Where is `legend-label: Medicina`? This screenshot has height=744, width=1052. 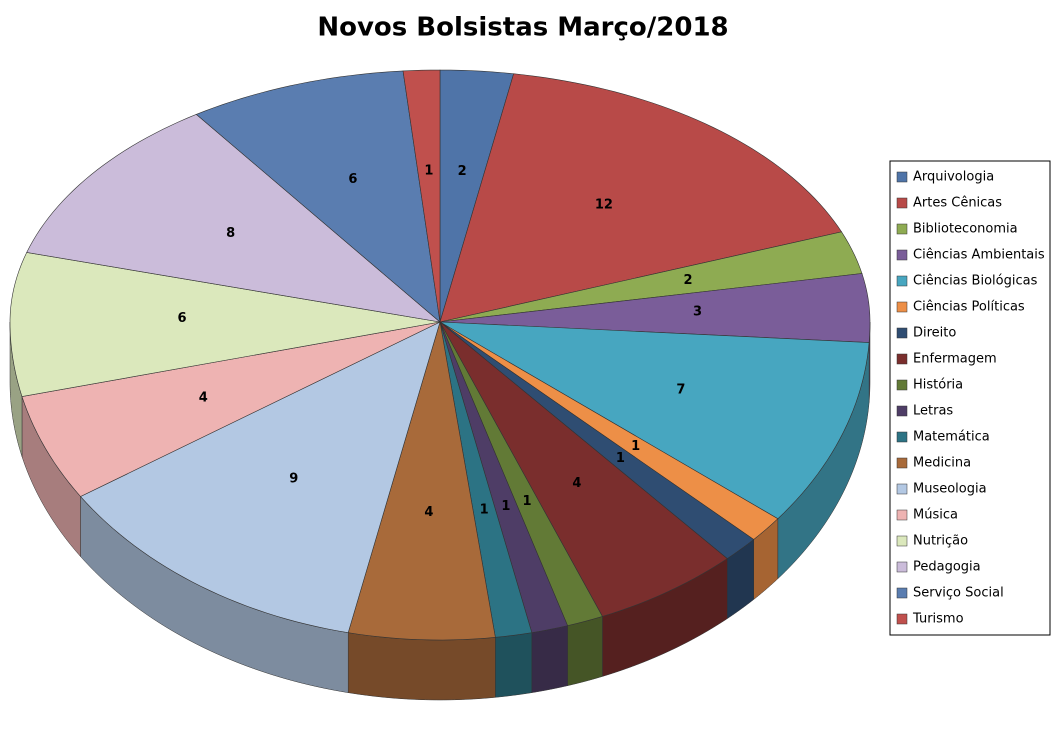
legend-label: Medicina is located at coordinates (942, 463).